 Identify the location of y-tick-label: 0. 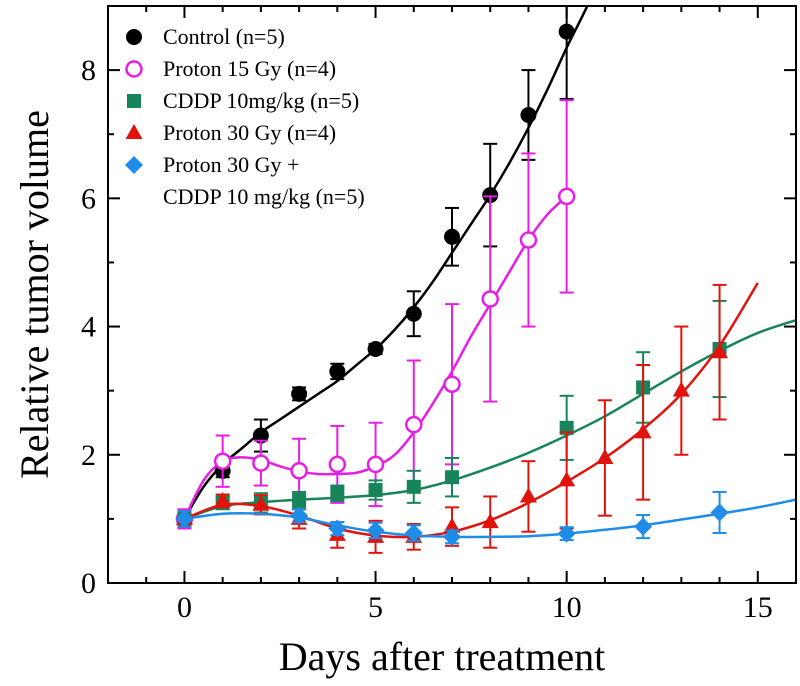
(88, 583).